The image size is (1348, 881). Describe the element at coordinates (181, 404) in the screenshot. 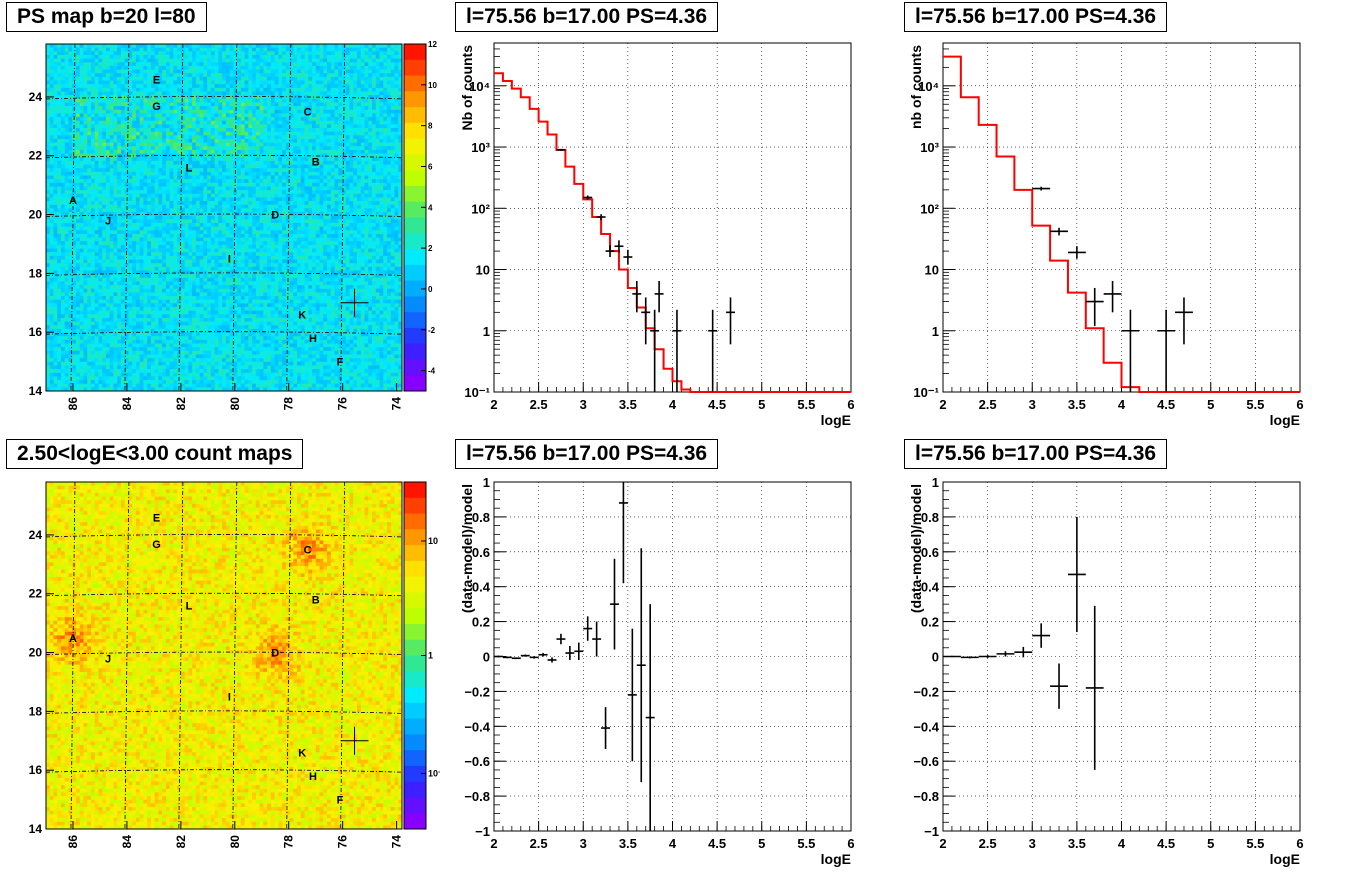

I see `x-tick-label: 82` at that location.